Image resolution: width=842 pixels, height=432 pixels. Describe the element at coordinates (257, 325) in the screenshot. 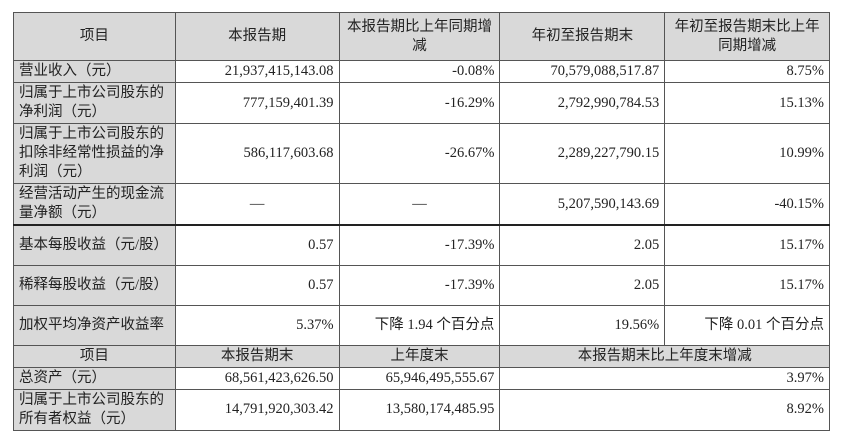

I see `cell: 5.37%` at that location.